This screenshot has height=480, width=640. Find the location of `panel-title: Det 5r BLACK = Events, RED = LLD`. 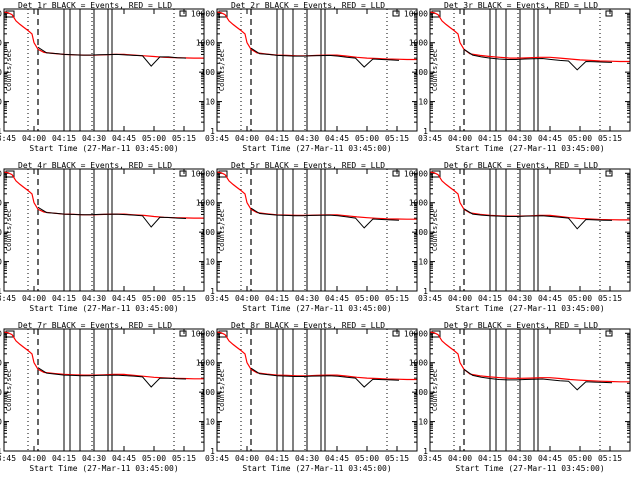

panel-title: Det 5r BLACK = Events, RED = LLD is located at coordinates (308, 165).